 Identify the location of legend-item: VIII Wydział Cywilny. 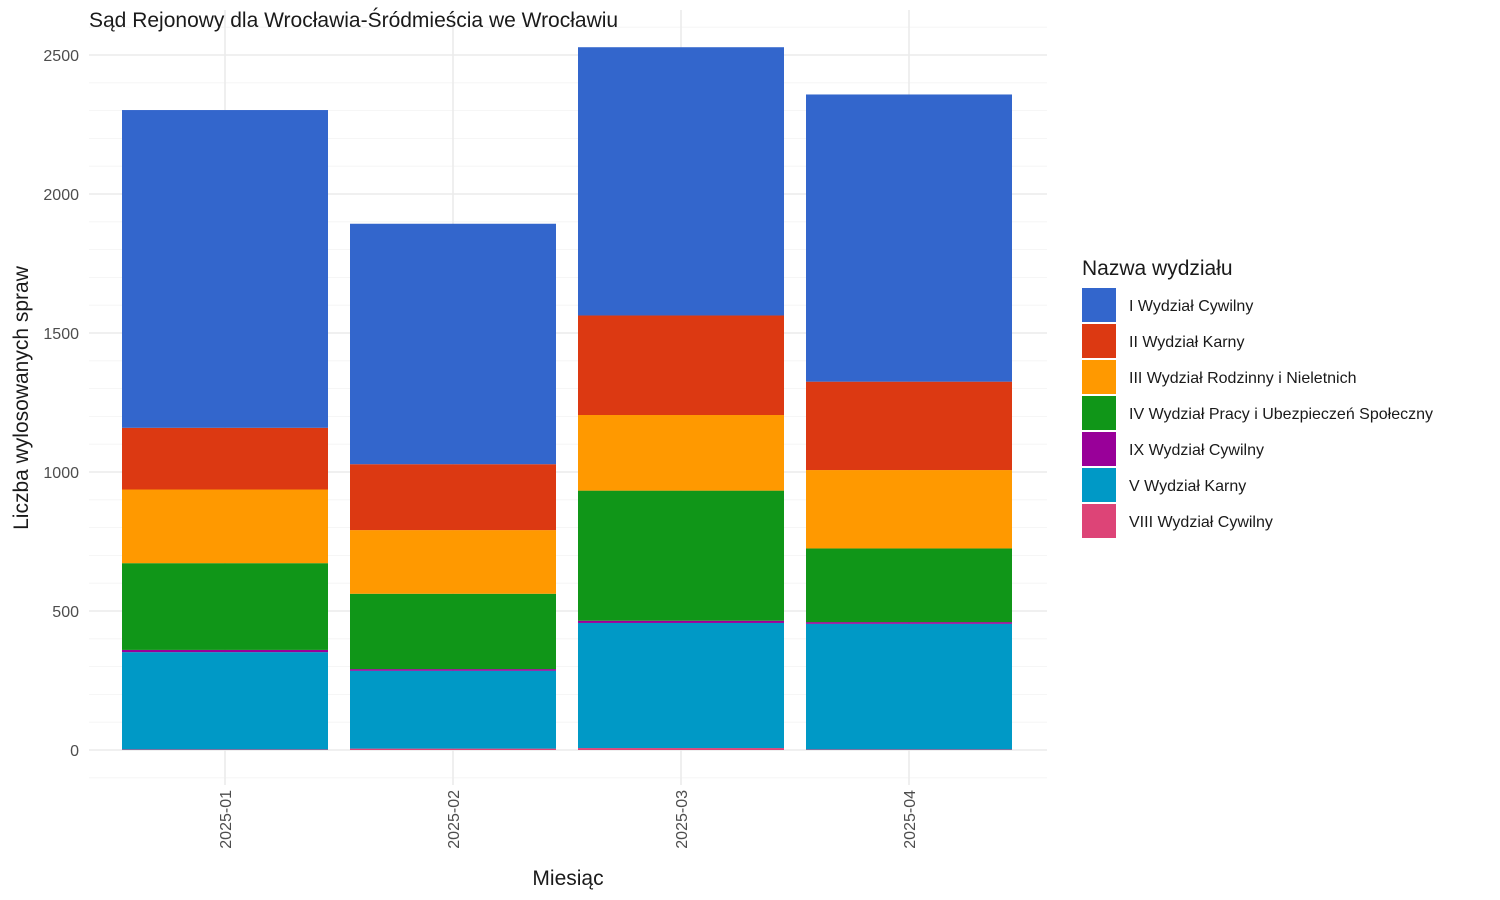
(1177, 521).